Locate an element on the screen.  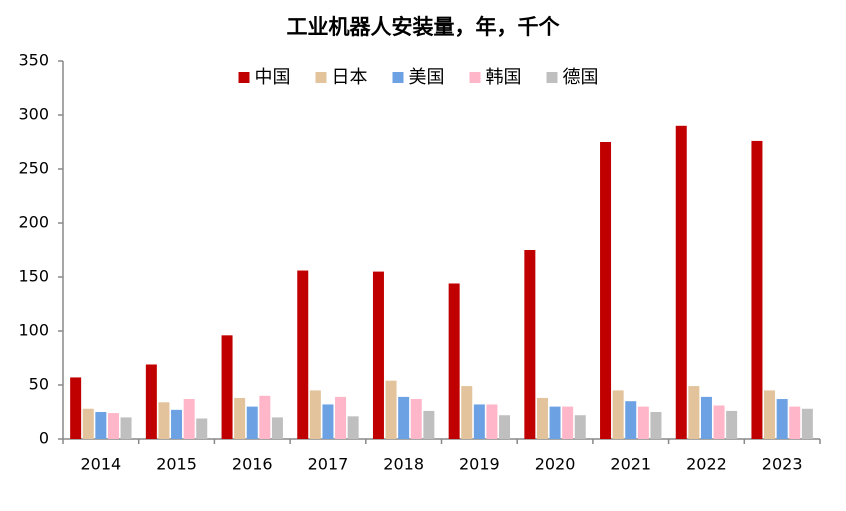
y-tick-label: 150 is located at coordinates (33, 276).